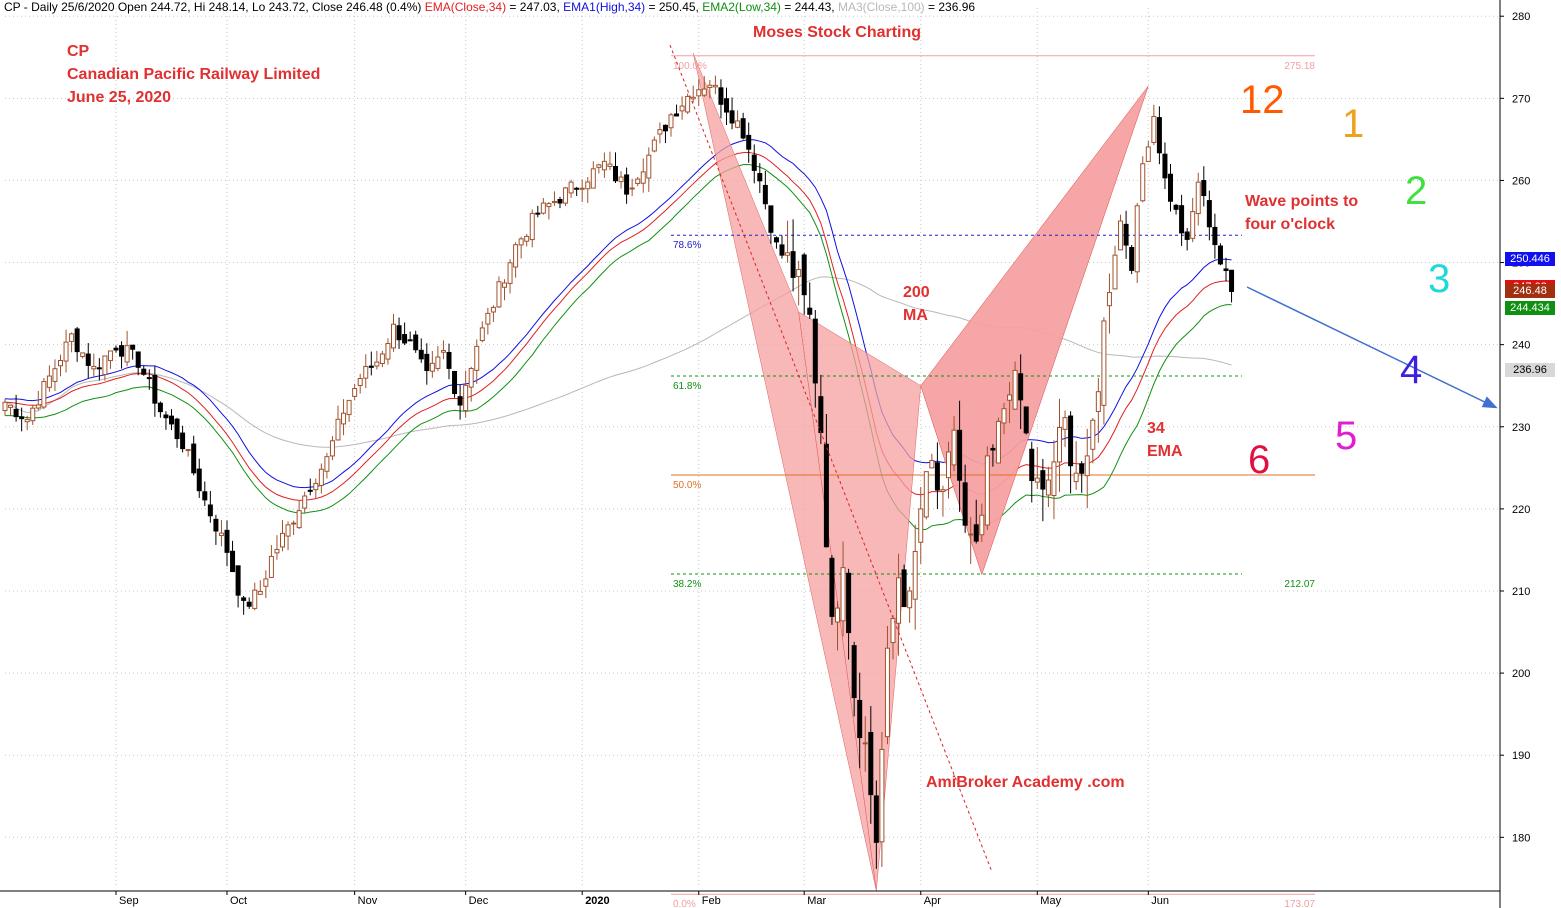 The width and height of the screenshot is (1561, 908). Describe the element at coordinates (1521, 838) in the screenshot. I see `y-tick-label: 180` at that location.